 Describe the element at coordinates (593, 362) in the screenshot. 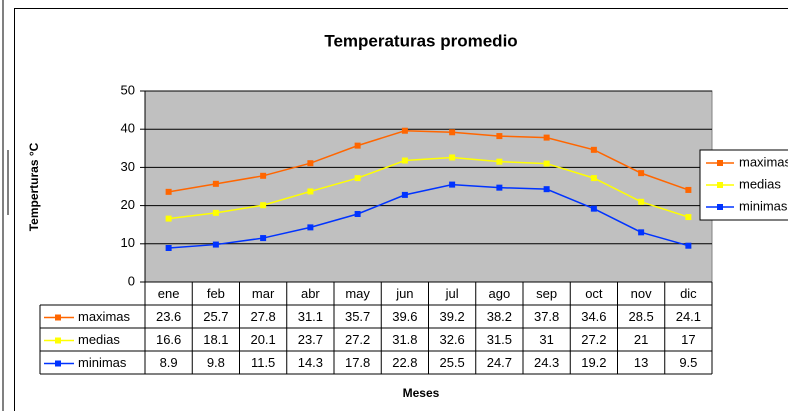

I see `table-cell: 19.2` at that location.